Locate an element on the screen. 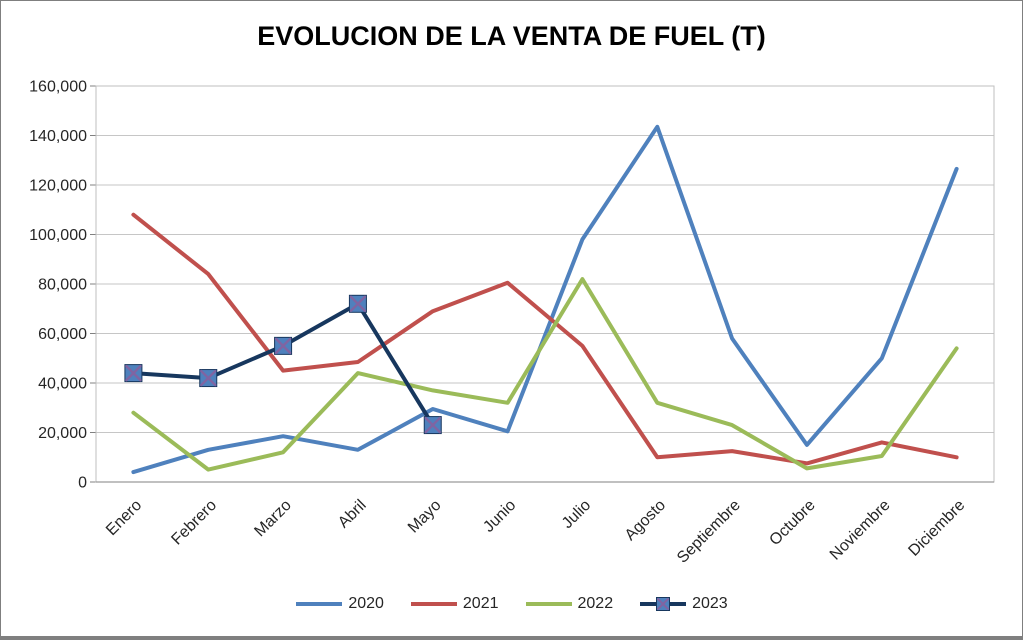  x-axis-label: Octubre is located at coordinates (792, 523).